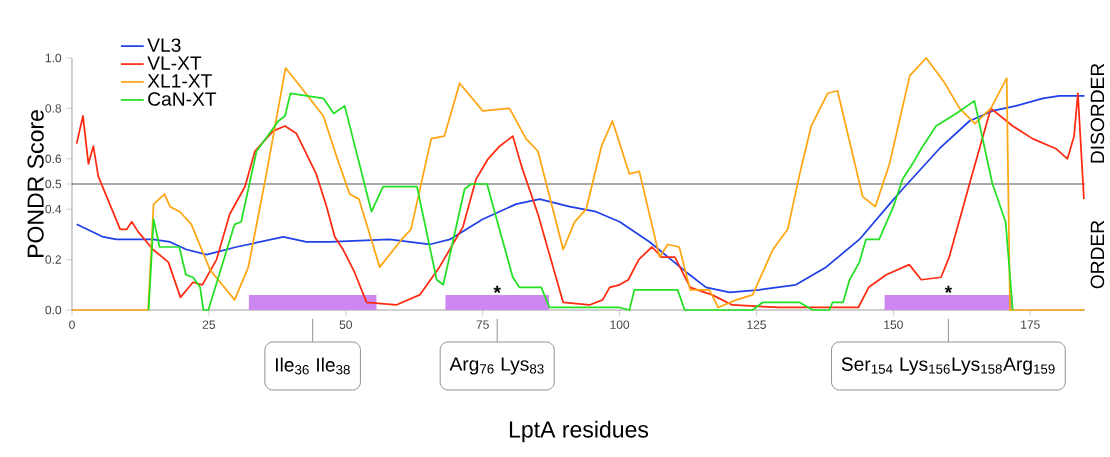 This screenshot has width=1110, height=457. Describe the element at coordinates (620, 324) in the screenshot. I see `x-tick-label: 100` at that location.